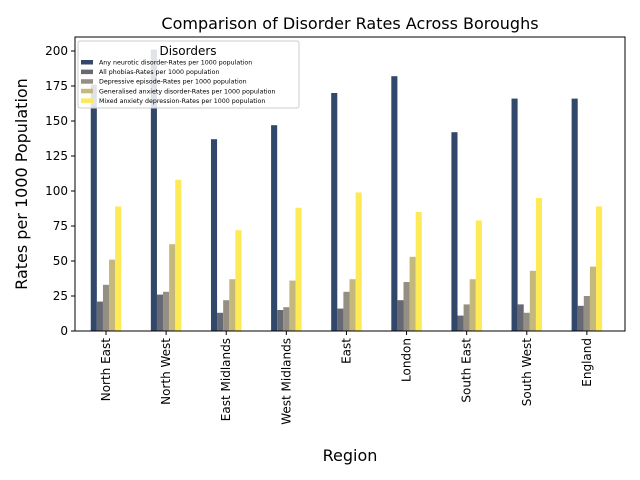 The image size is (640, 480). I want to click on legend-box, so click(188, 74).